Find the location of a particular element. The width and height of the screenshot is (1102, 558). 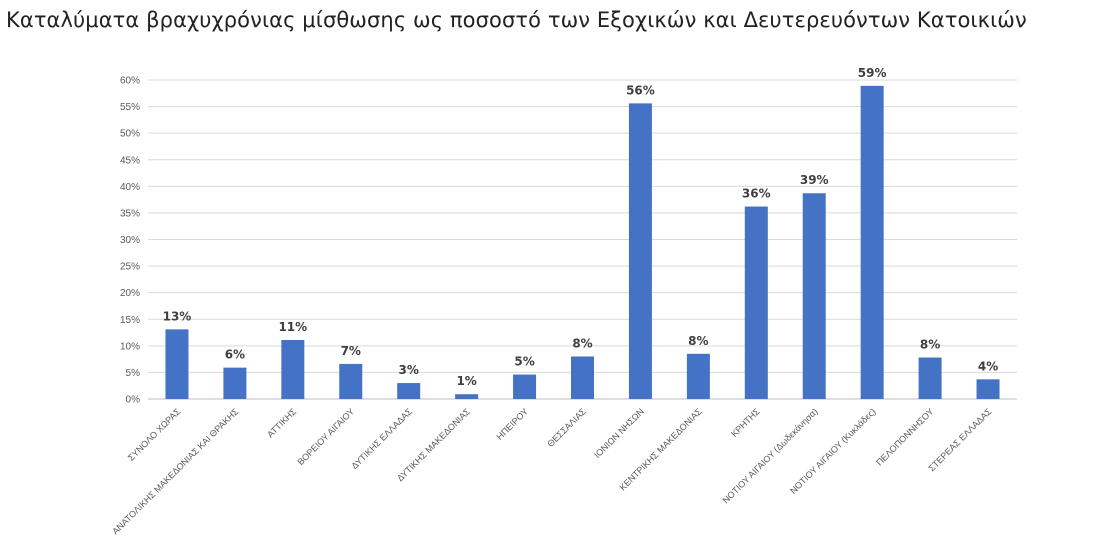

y-tick-label: 30% is located at coordinates (130, 240).